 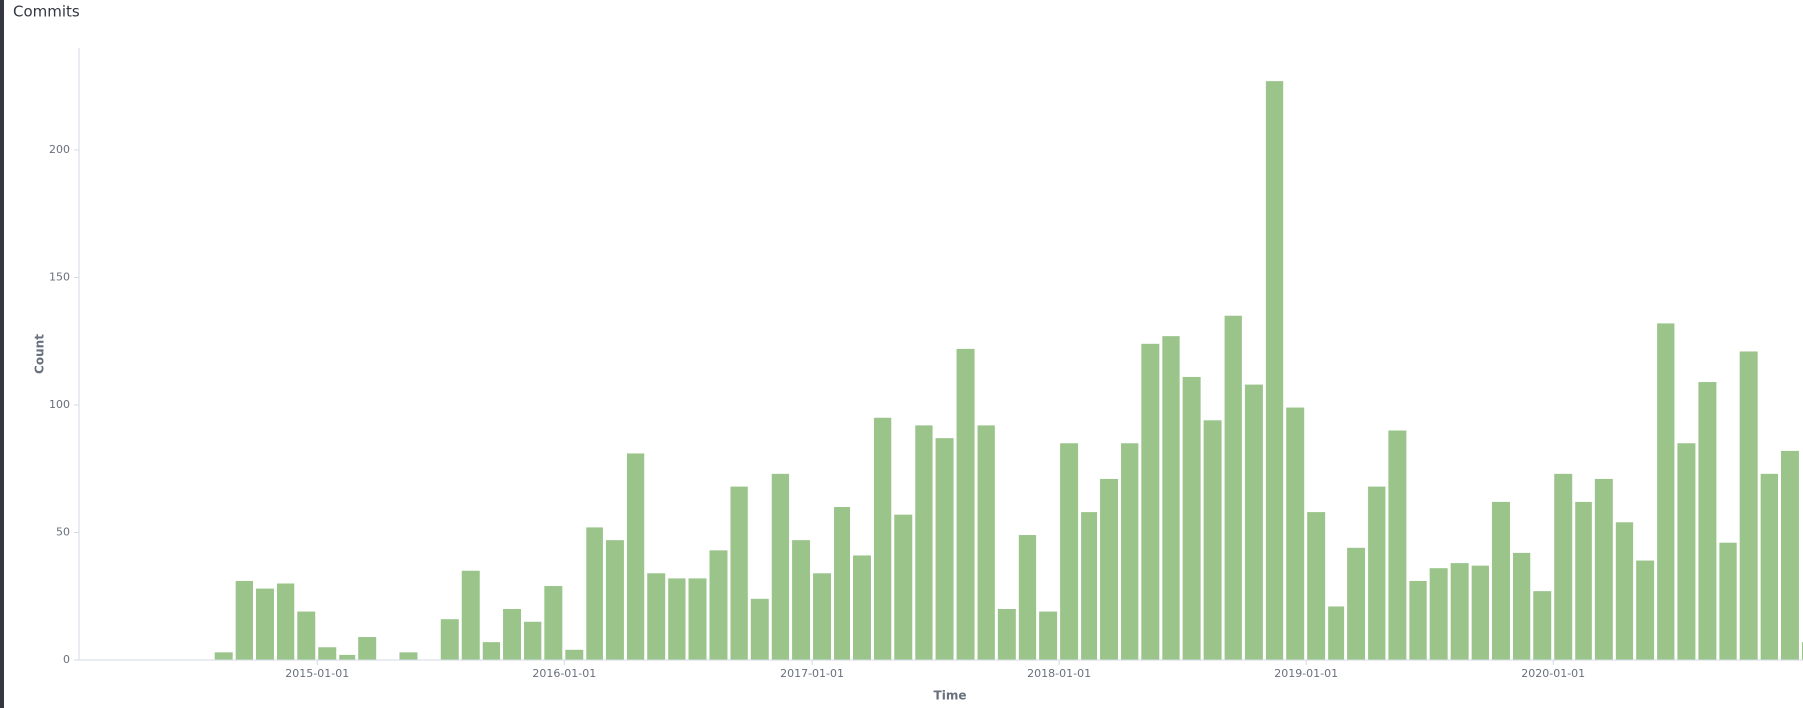 I want to click on chart-title: Commits, so click(x=46, y=12).